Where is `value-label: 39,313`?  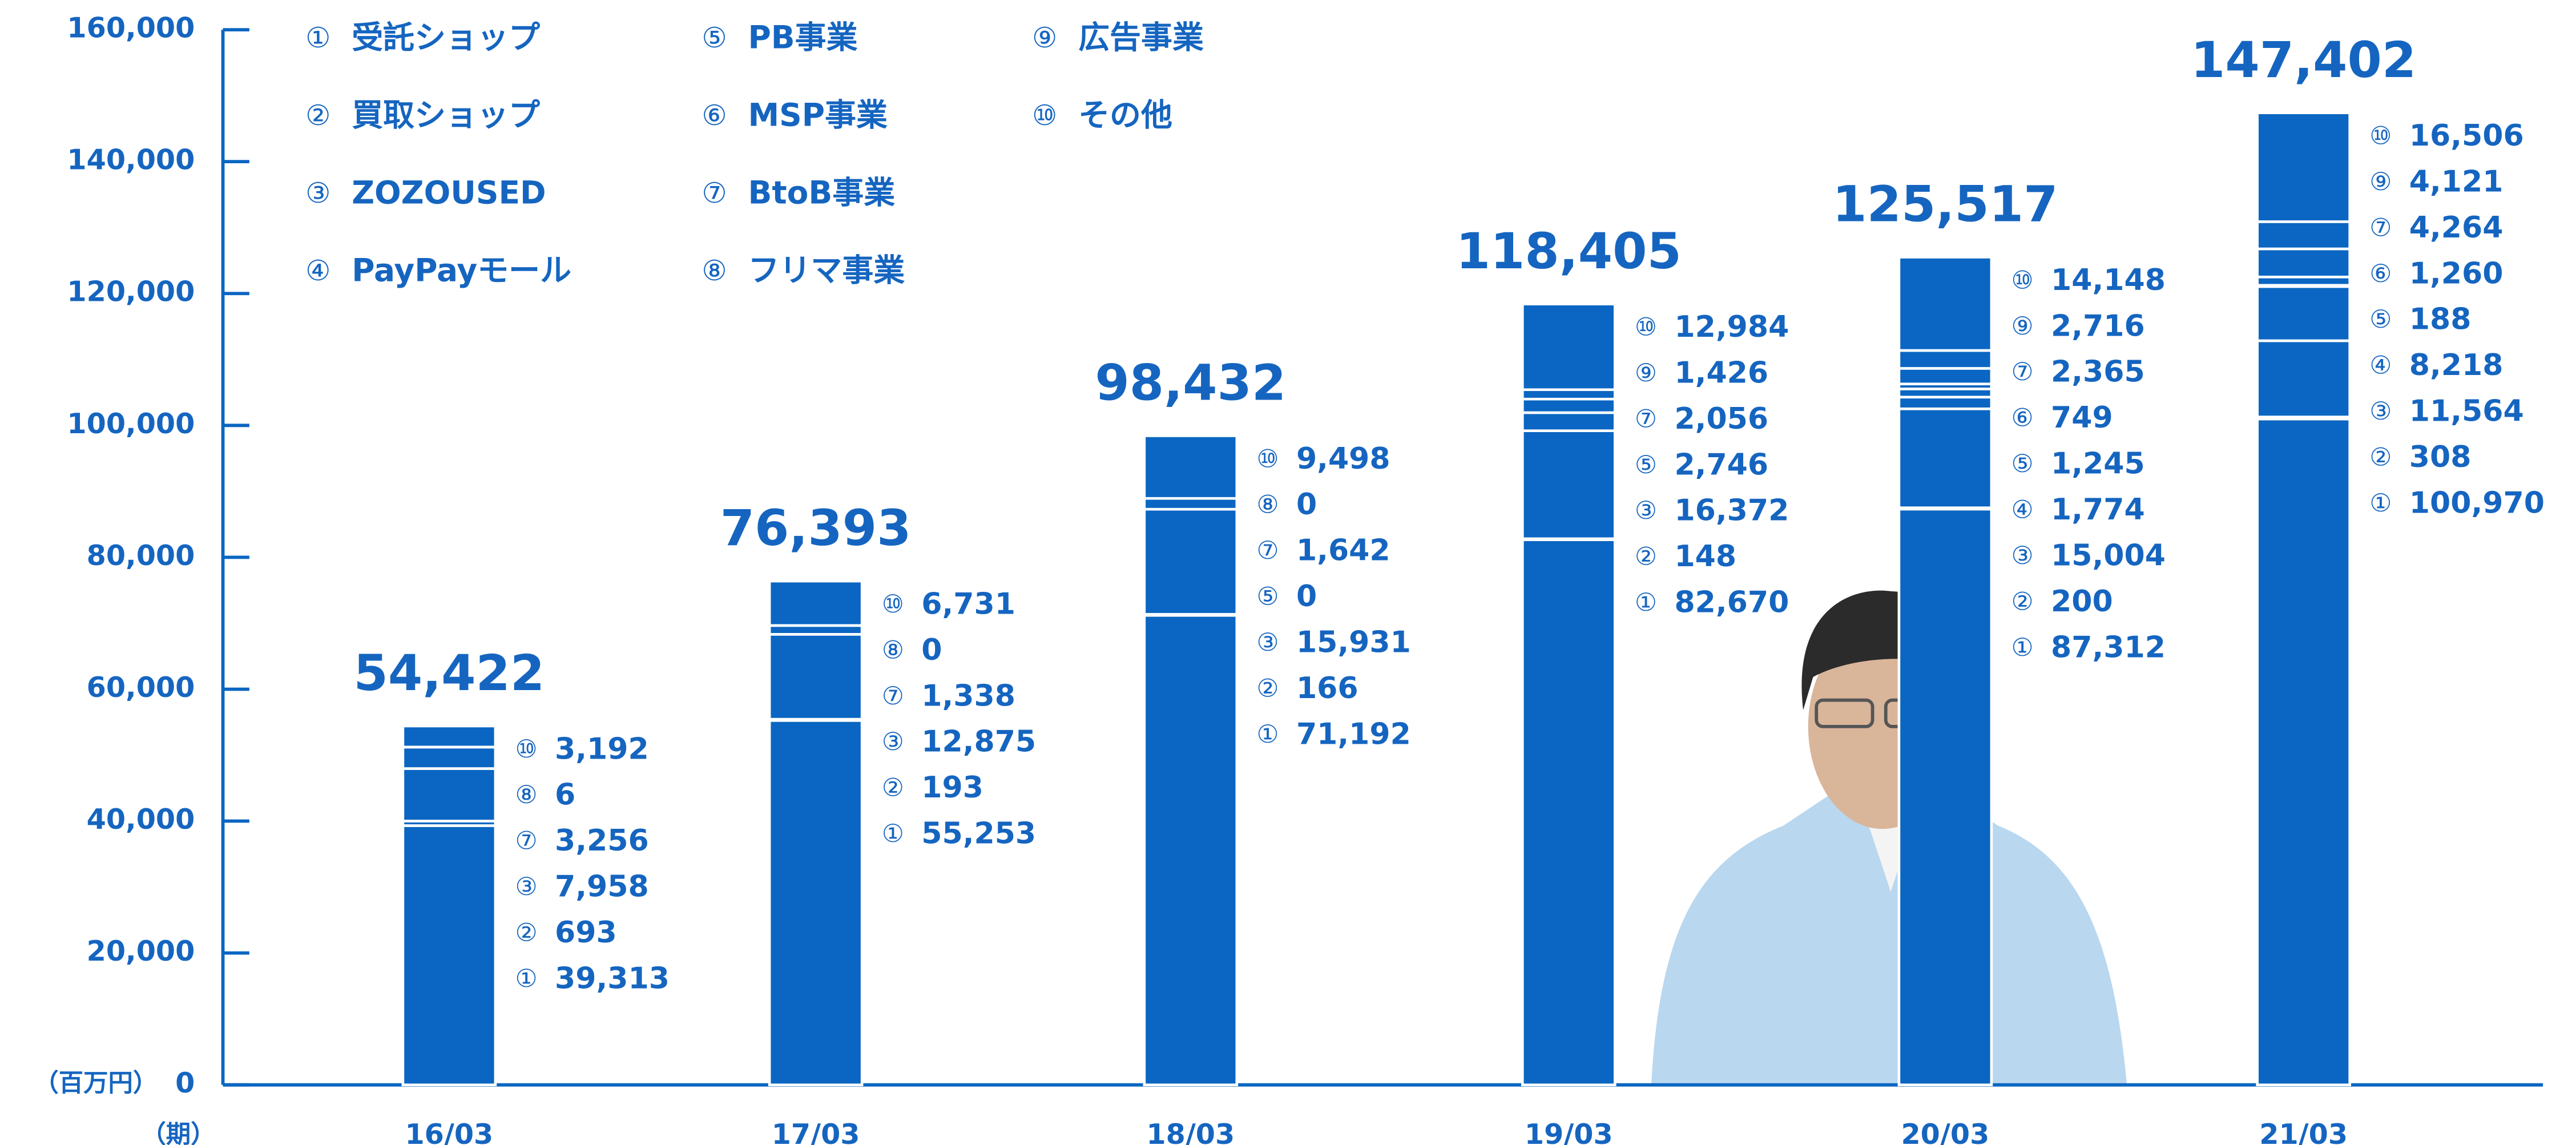 value-label: 39,313 is located at coordinates (613, 978).